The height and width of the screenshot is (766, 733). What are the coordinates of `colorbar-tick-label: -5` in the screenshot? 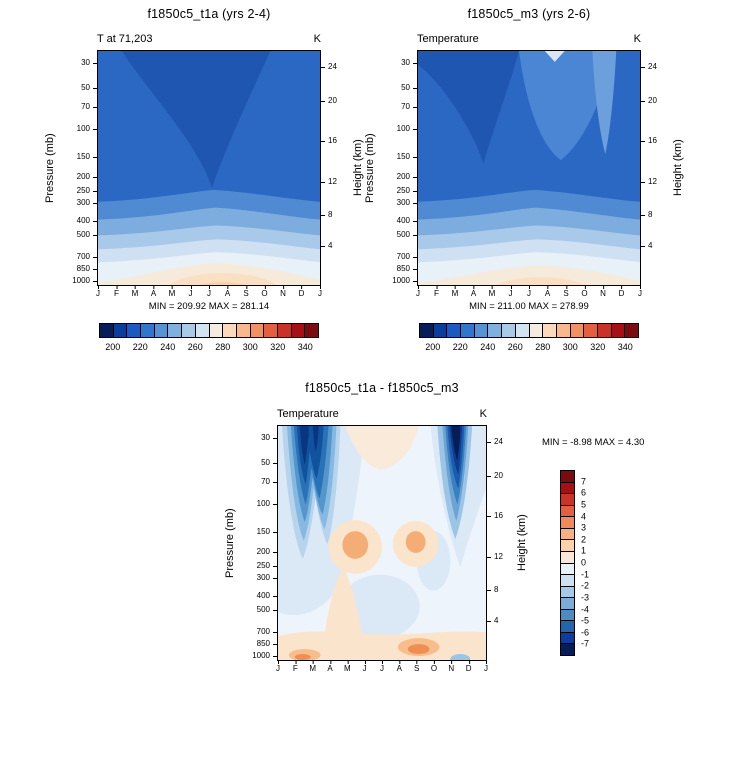 It's located at (585, 620).